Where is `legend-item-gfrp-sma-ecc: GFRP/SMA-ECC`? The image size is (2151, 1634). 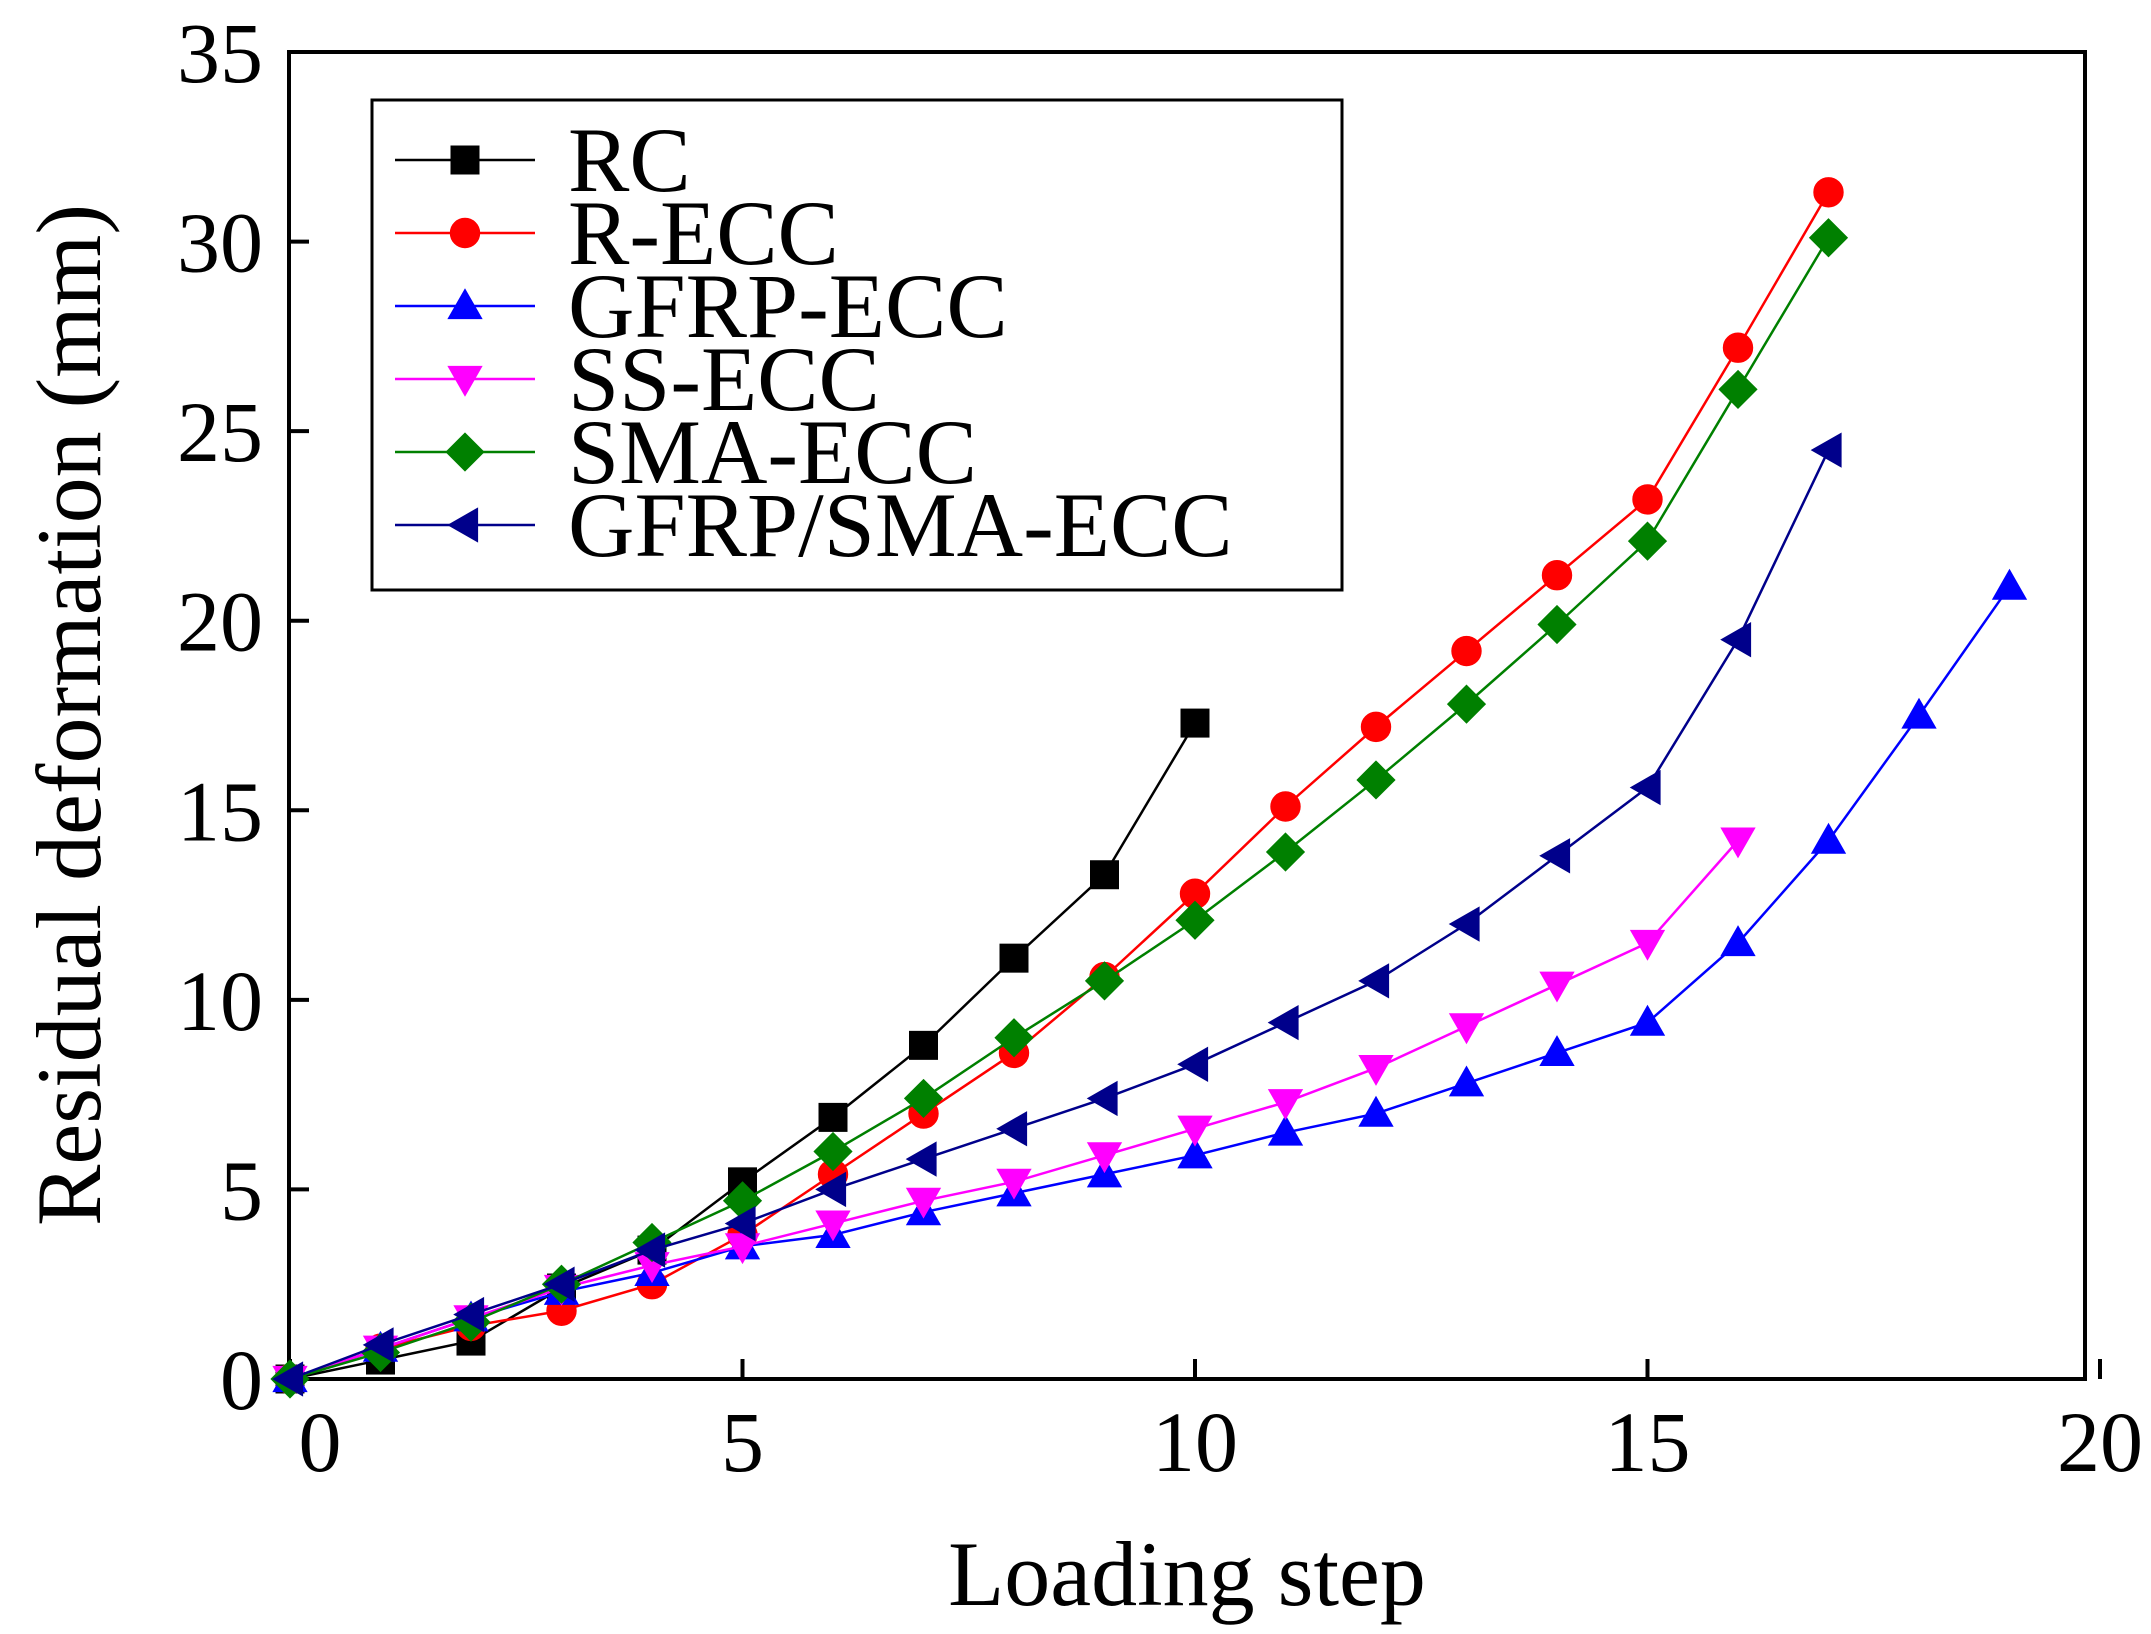
legend-item-gfrp-sma-ecc: GFRP/SMA-ECC is located at coordinates (814, 525).